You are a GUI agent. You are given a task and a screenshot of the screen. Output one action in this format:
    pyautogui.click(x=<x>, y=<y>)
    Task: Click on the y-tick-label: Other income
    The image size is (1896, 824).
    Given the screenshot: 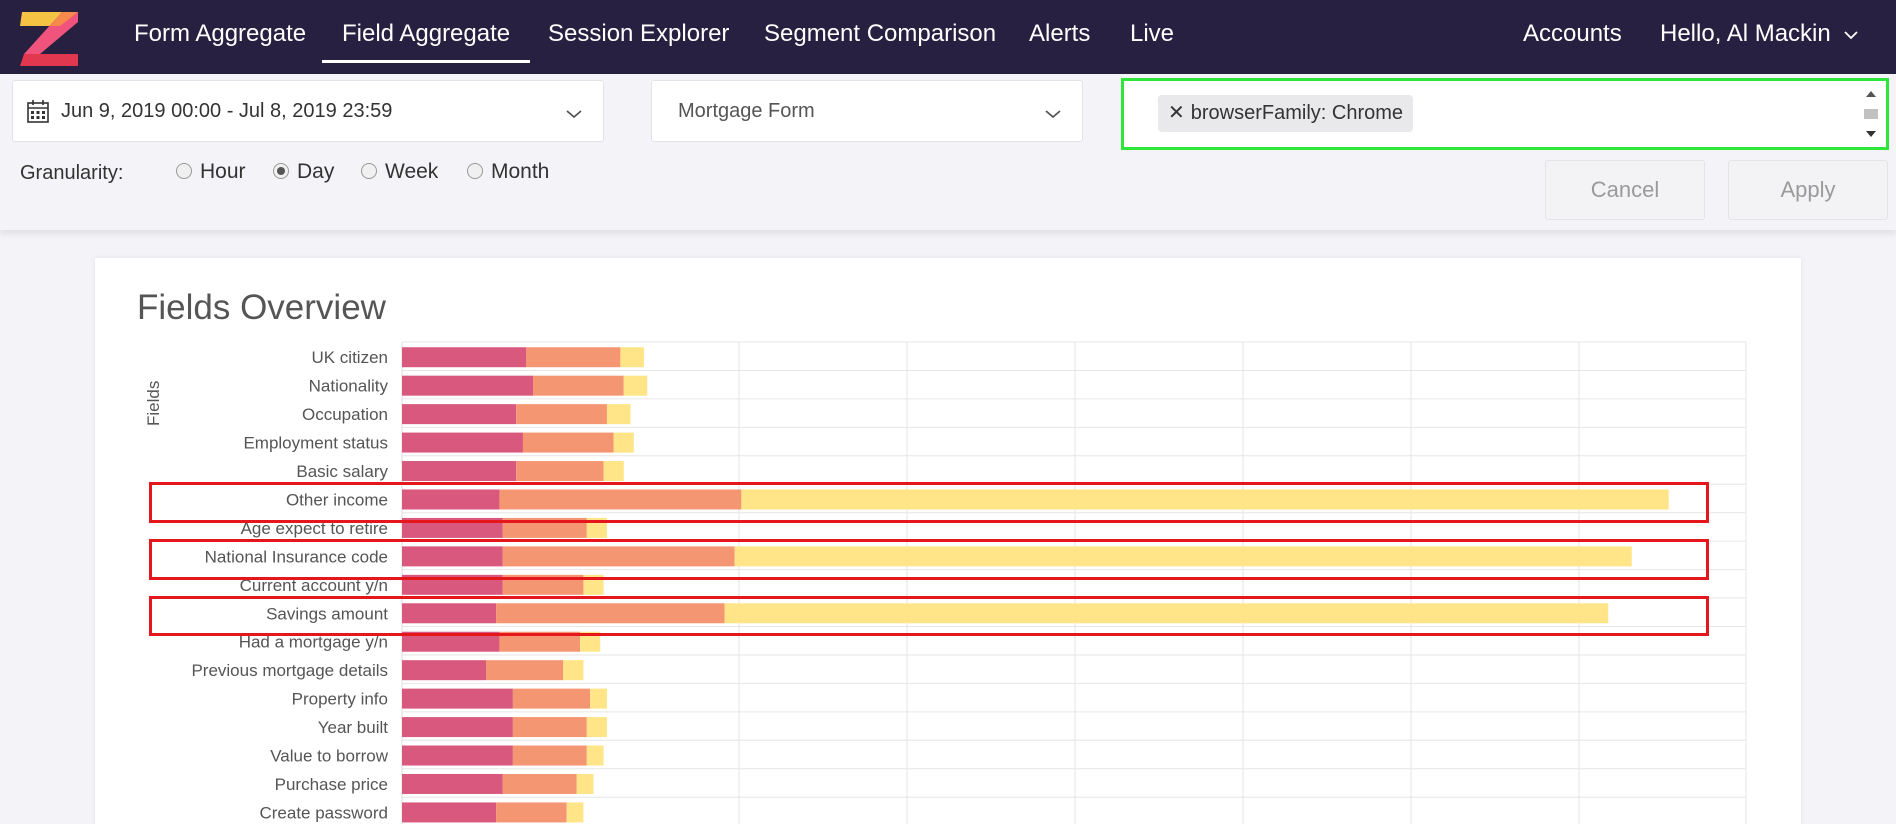 What is the action you would take?
    pyautogui.click(x=337, y=499)
    